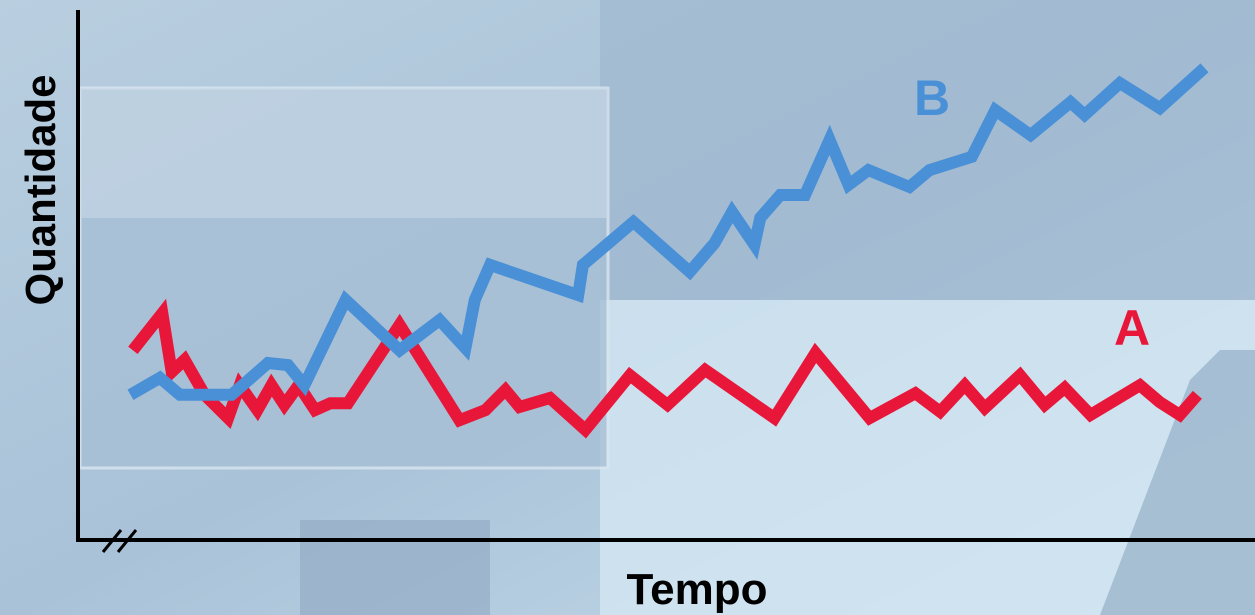 This screenshot has height=615, width=1255. Describe the element at coordinates (697, 589) in the screenshot. I see `x-axis-label: Tempo` at that location.